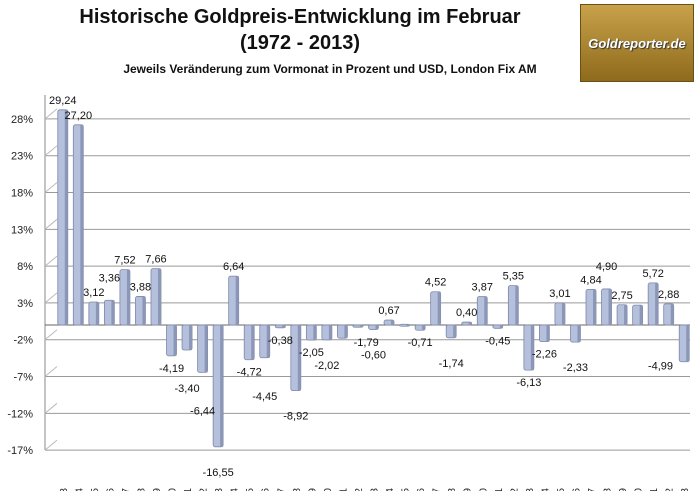 The height and width of the screenshot is (491, 699). I want to click on data-label: -4,19, so click(171, 369).